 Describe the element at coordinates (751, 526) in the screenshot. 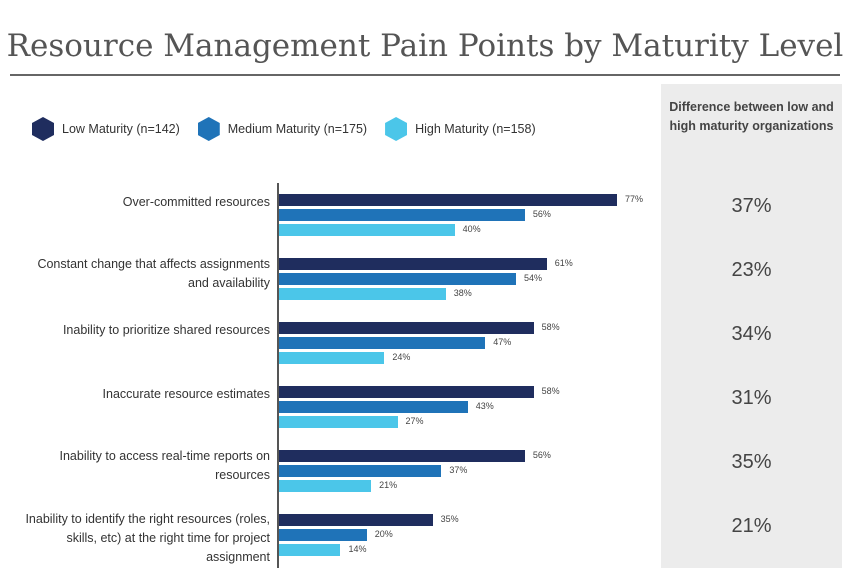

I see `difference-value: 21%` at that location.